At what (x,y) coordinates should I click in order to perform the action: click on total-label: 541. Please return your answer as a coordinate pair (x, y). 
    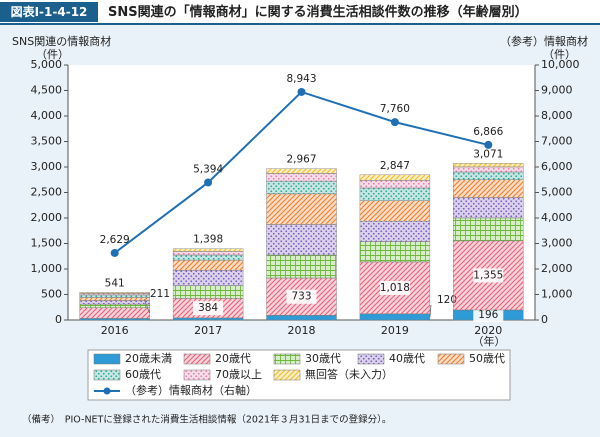
    Looking at the image, I should click on (115, 283).